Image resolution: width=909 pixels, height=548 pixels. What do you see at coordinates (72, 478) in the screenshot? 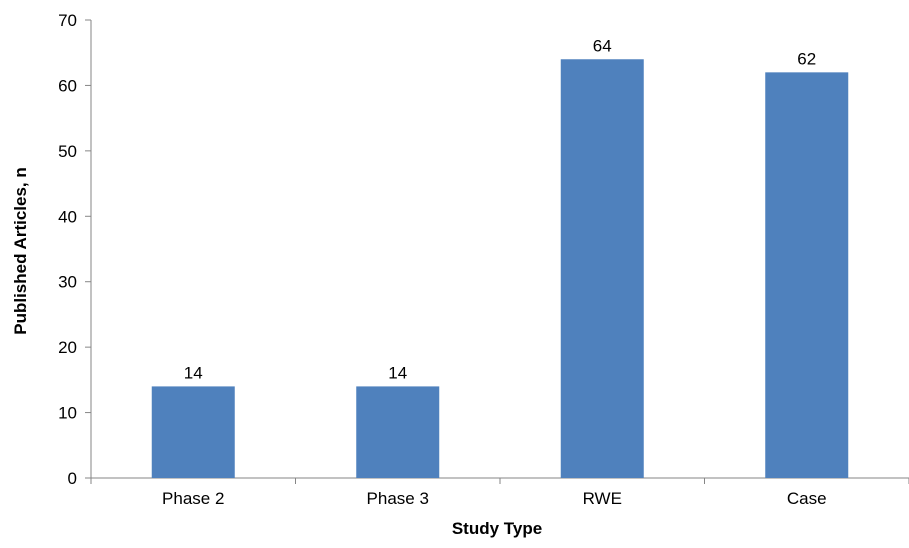
I see `y-tick-label: 0` at bounding box center [72, 478].